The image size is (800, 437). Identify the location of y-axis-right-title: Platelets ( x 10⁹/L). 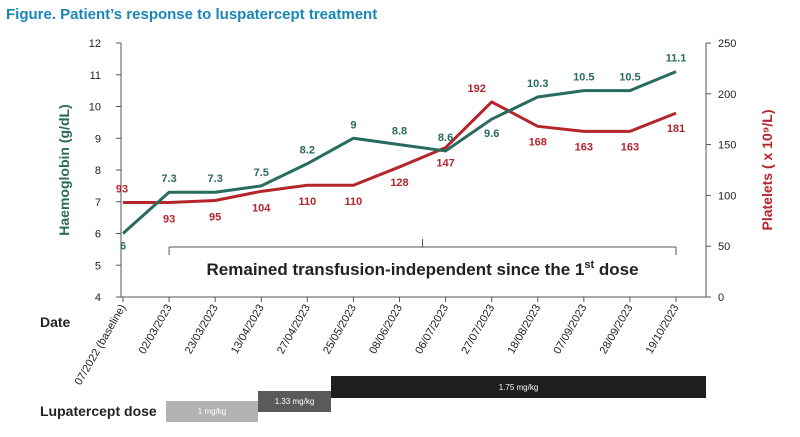
(767, 169).